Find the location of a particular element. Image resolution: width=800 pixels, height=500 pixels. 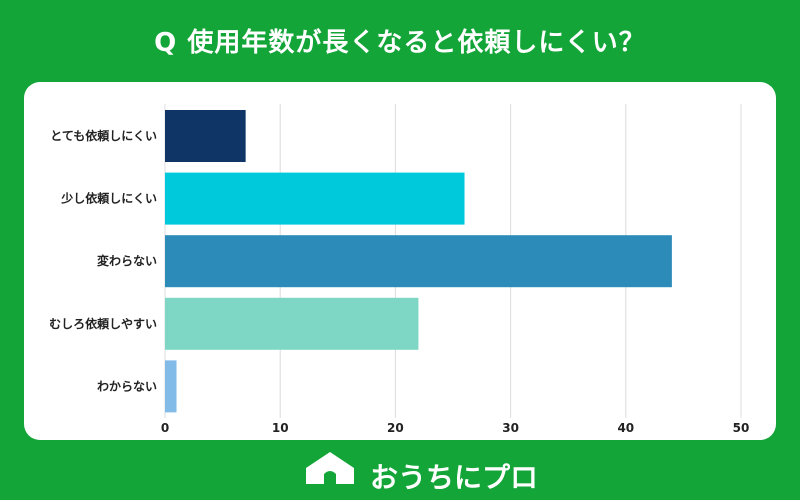

category-label: むしろ依頼しやすい is located at coordinates (103, 323).